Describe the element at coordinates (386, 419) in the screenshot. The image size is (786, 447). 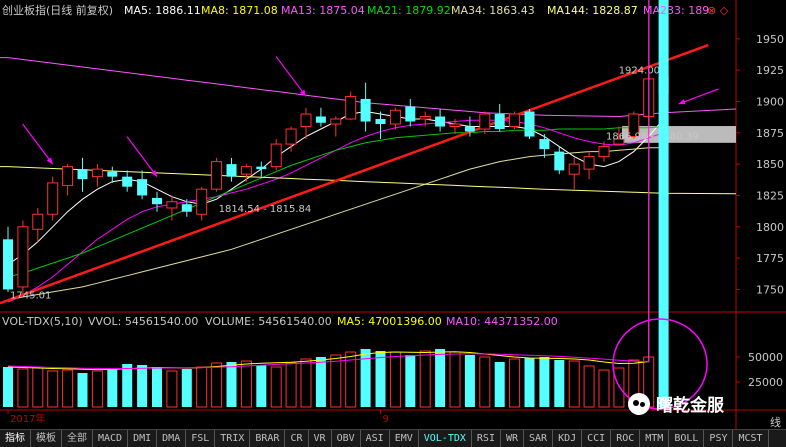
I see `date-tick-label: 9` at that location.